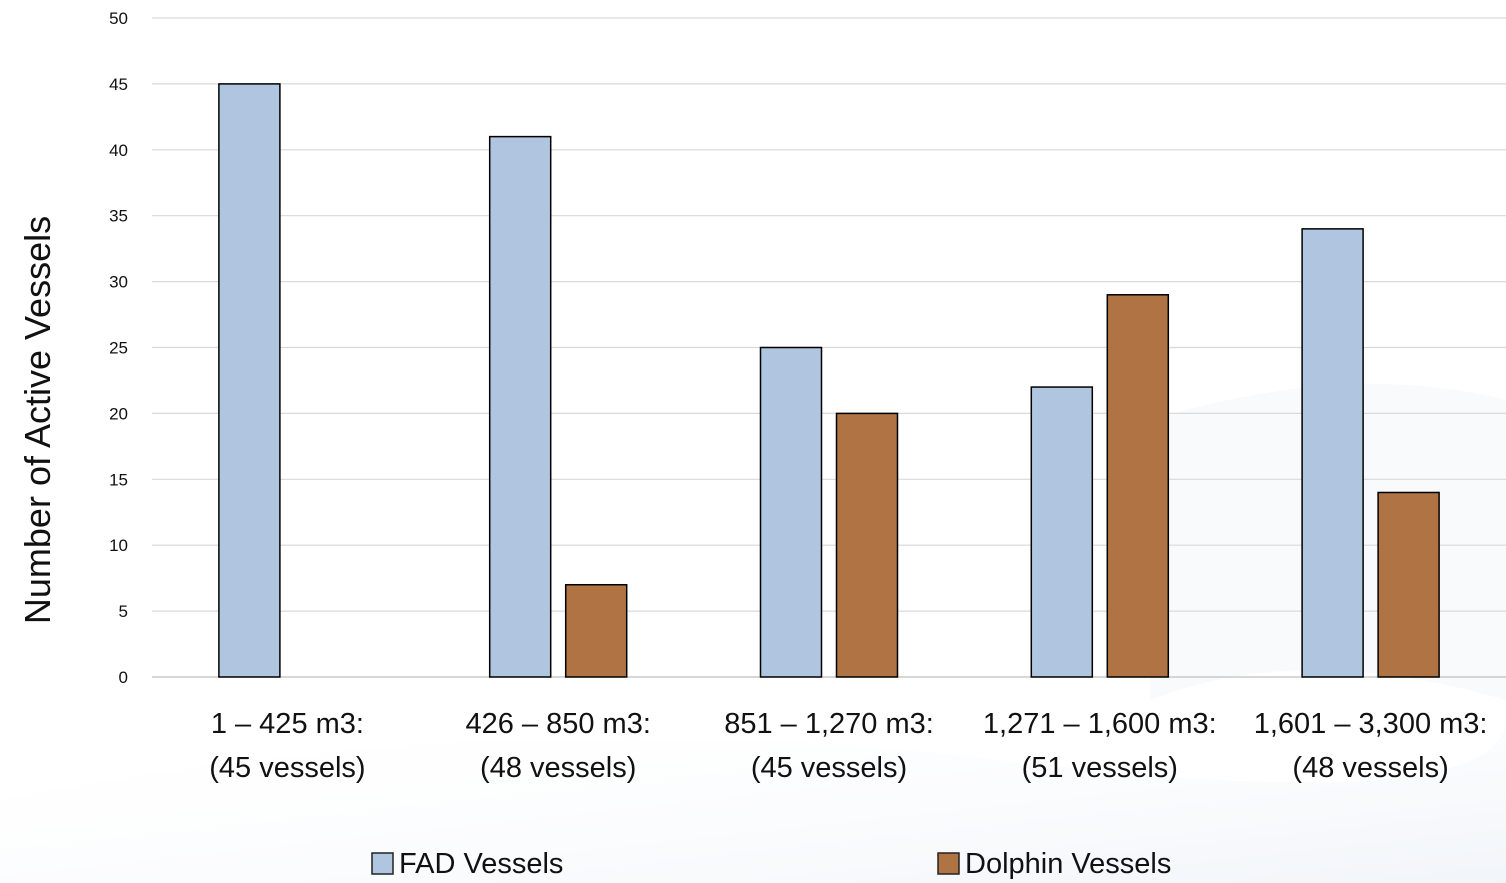  Describe the element at coordinates (1100, 768) in the screenshot. I see `x-tick-label: (51 vessels)` at that location.